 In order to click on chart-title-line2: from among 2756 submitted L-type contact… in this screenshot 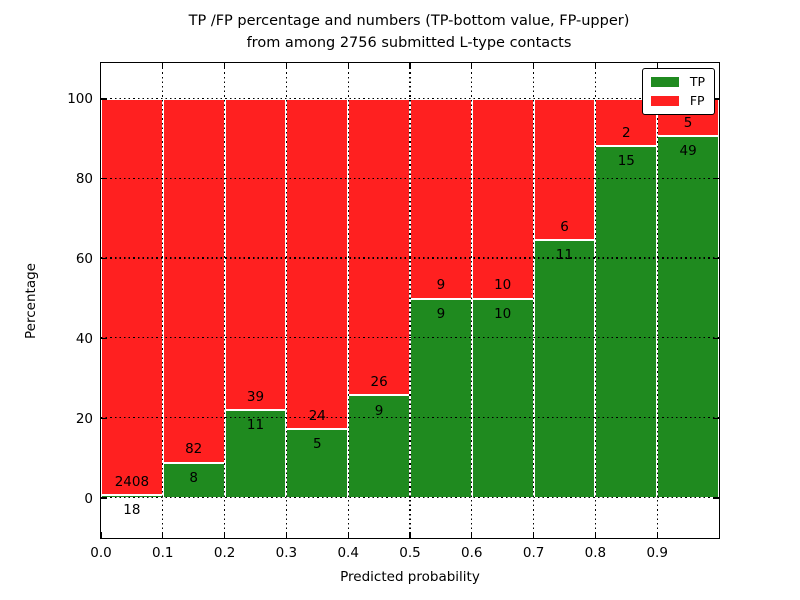, I will do `click(409, 43)`.